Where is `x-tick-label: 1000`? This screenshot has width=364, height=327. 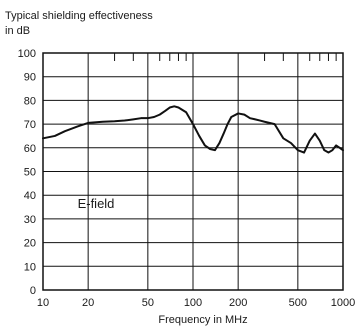
x-tick-label: 1000 is located at coordinates (343, 303).